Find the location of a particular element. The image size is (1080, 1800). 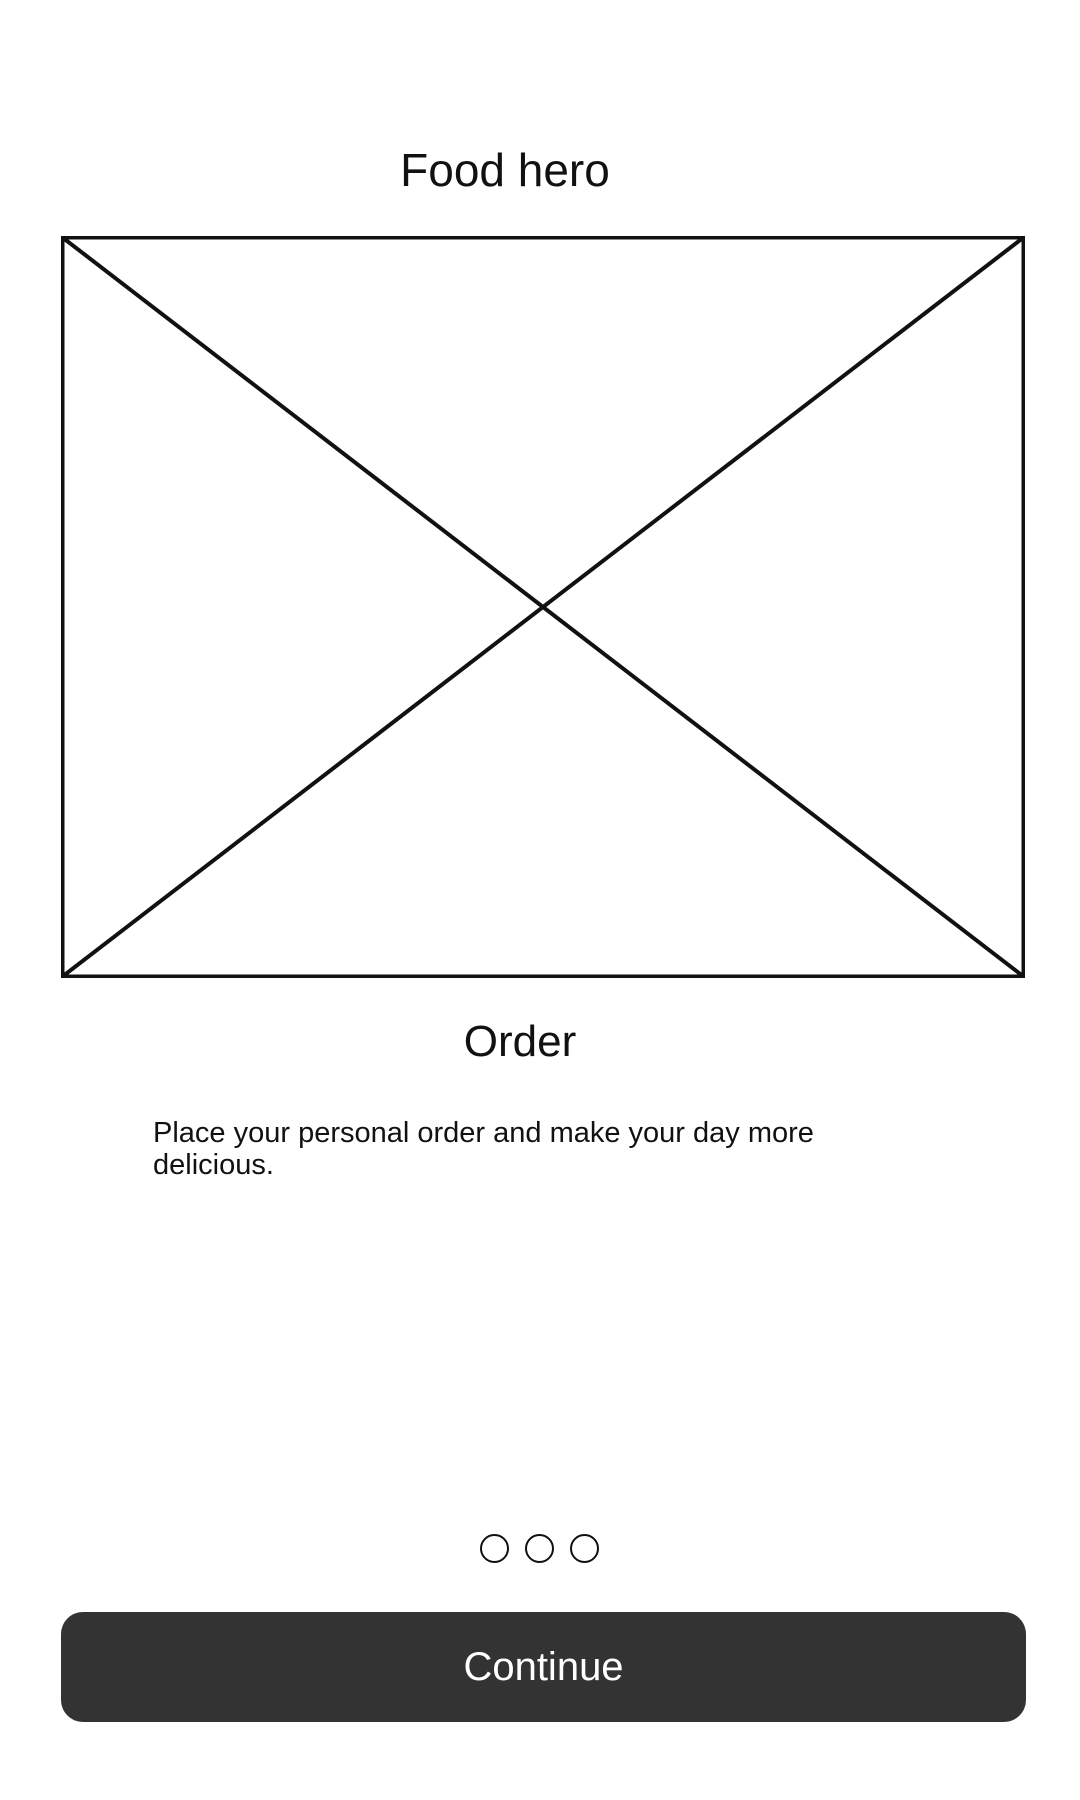

pagination-indicator is located at coordinates (542, 1548).